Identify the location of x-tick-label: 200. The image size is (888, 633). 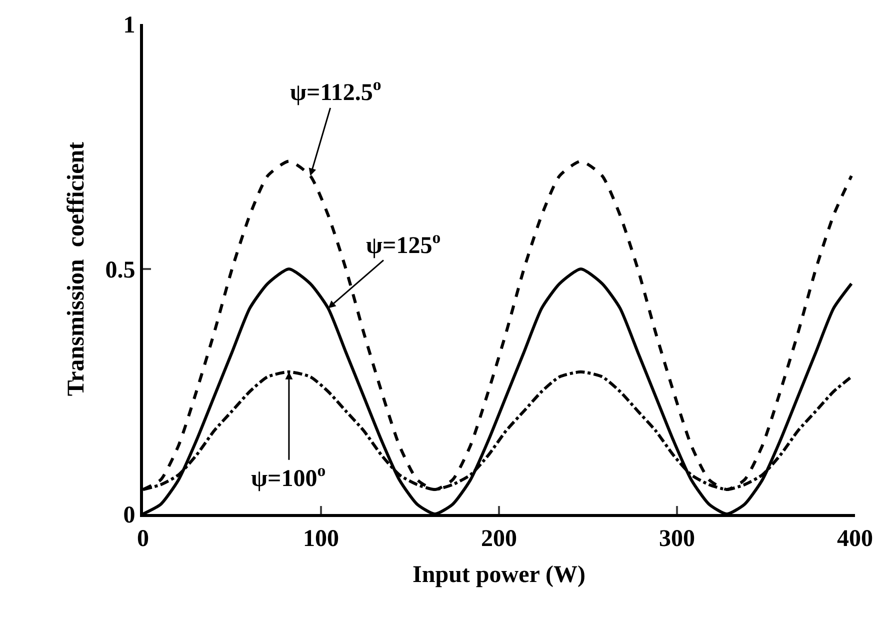
(499, 539).